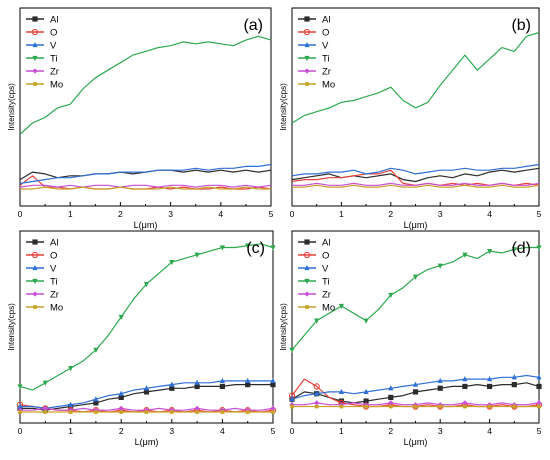 The height and width of the screenshot is (460, 550). Describe the element at coordinates (341, 214) in the screenshot. I see `x-tick-label: 1` at that location.